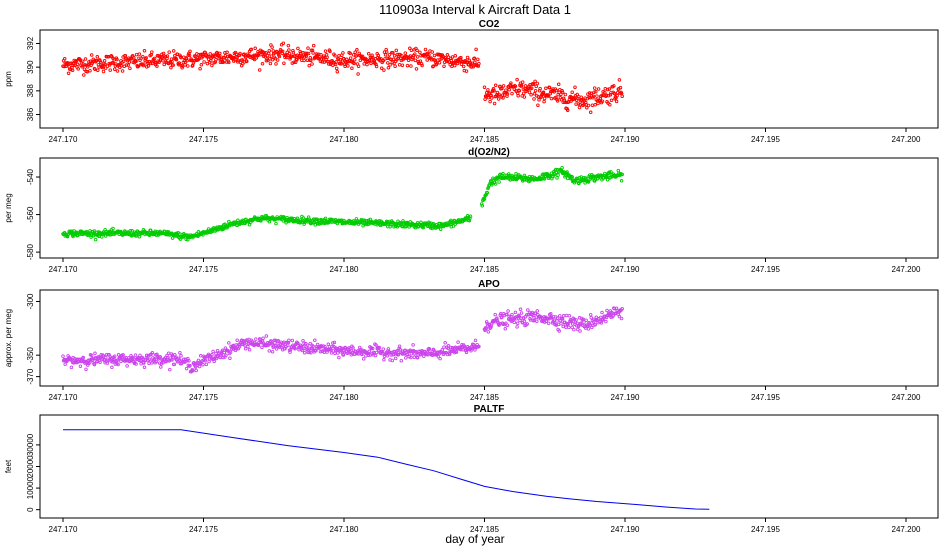  I want to click on x-tick-label: 247.200, so click(906, 269).